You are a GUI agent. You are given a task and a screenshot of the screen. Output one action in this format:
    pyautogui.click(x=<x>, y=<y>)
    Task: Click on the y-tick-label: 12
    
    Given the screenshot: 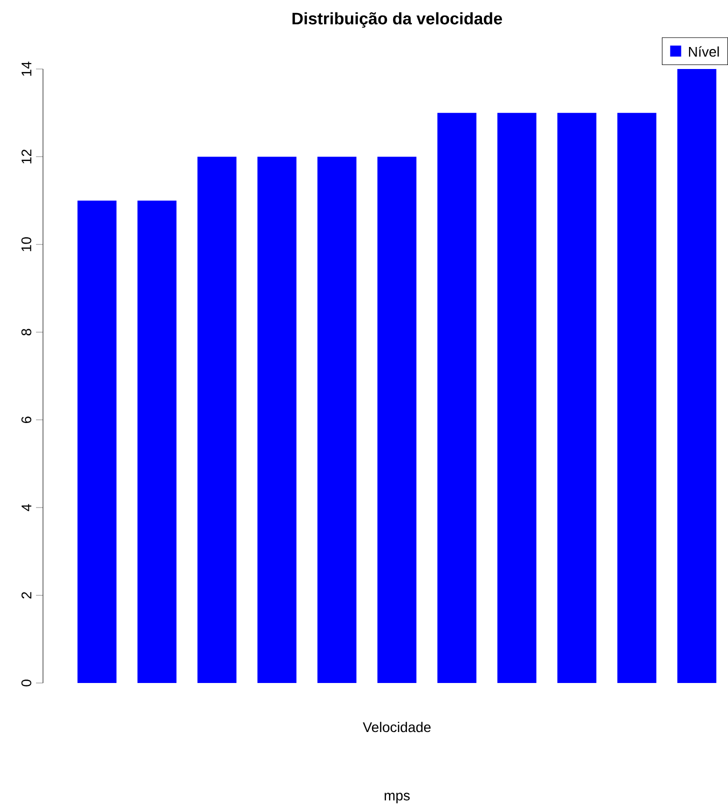 What is the action you would take?
    pyautogui.click(x=27, y=157)
    